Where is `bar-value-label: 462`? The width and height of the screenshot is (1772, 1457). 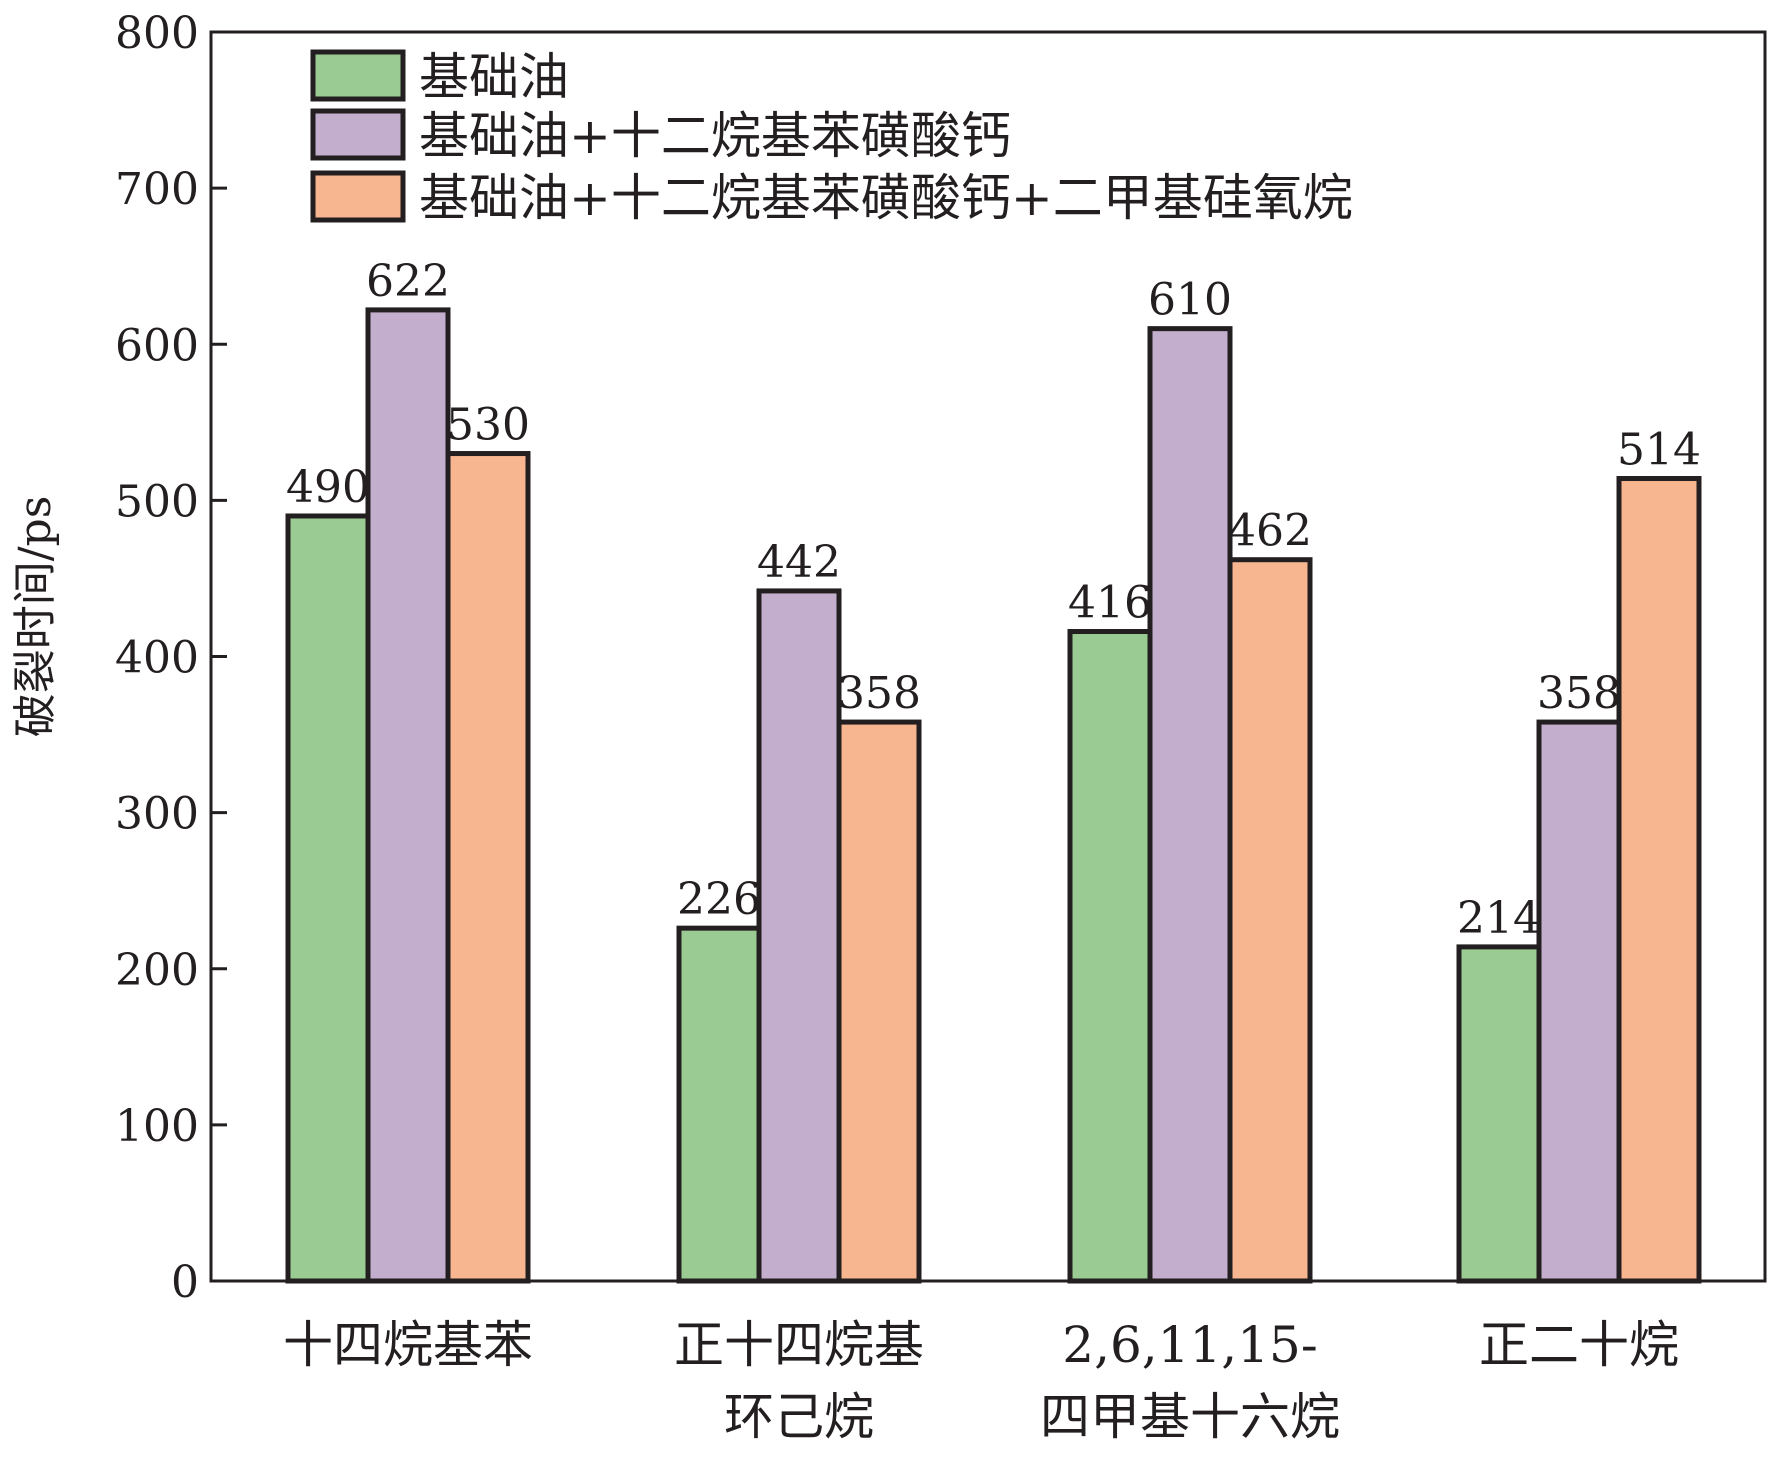
bar-value-label: 462 is located at coordinates (1270, 531).